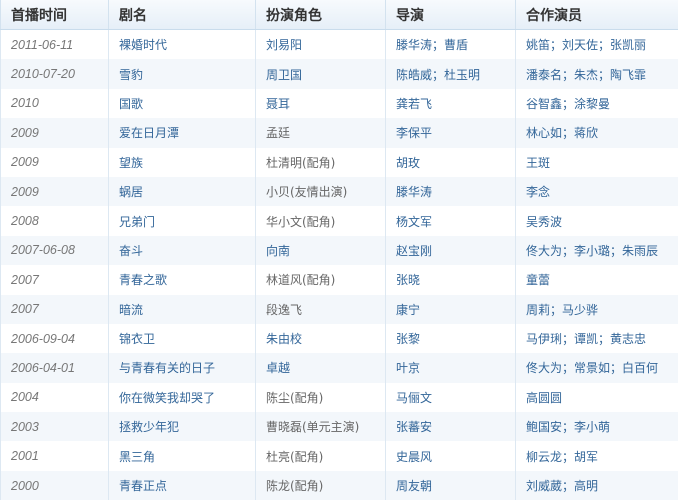 Image resolution: width=678 pixels, height=500 pixels. Describe the element at coordinates (544, 221) in the screenshot. I see `costars-link: 吴秀波` at that location.